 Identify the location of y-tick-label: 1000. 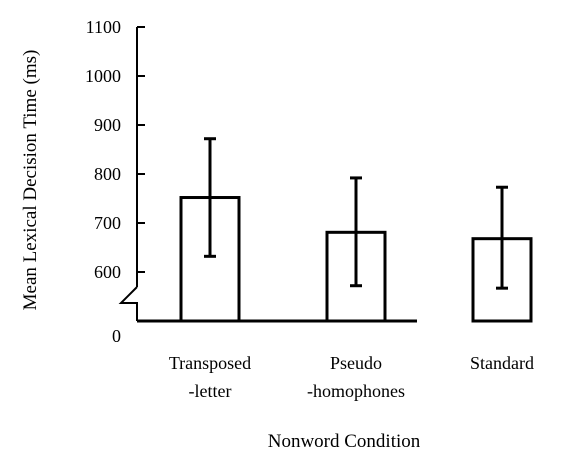
(103, 76).